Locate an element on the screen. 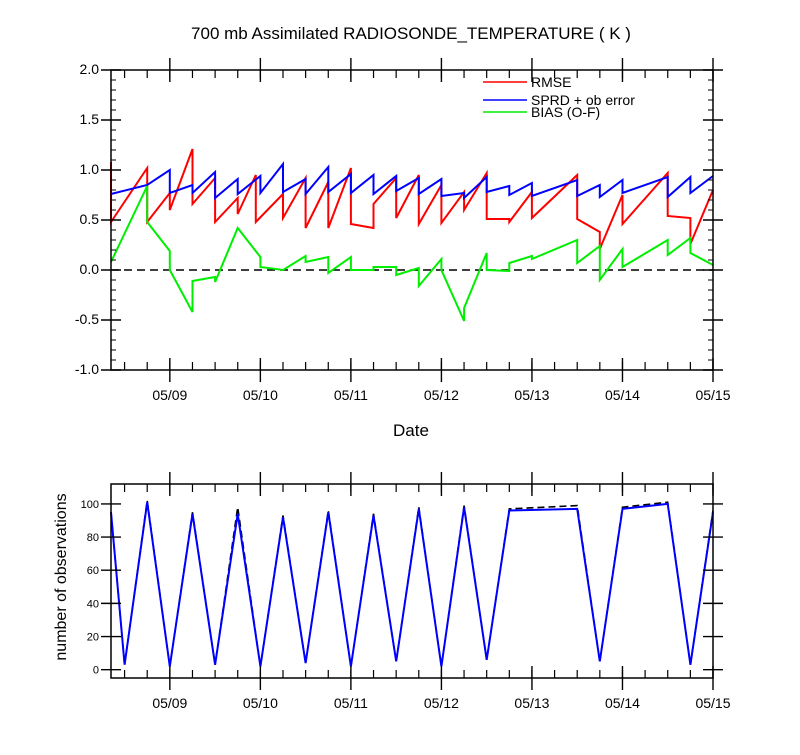 The height and width of the screenshot is (755, 800). bottom-y-tick-label: 80 is located at coordinates (93, 538).